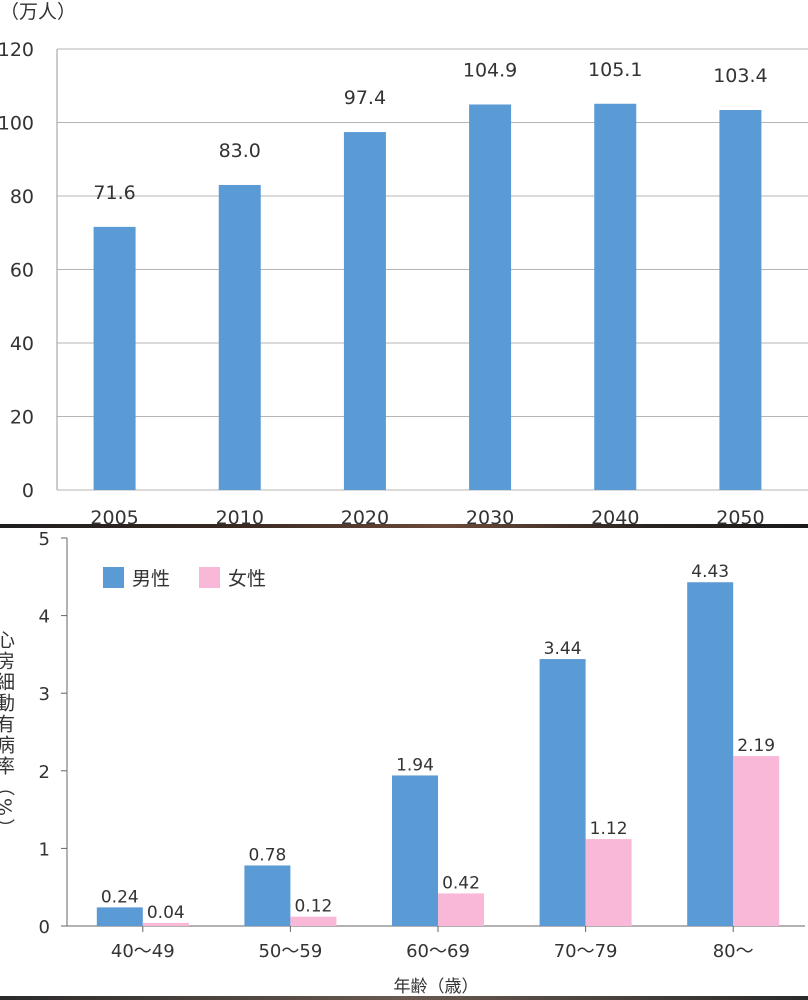  Describe the element at coordinates (404, 526) in the screenshot. I see `panel-divider` at that location.